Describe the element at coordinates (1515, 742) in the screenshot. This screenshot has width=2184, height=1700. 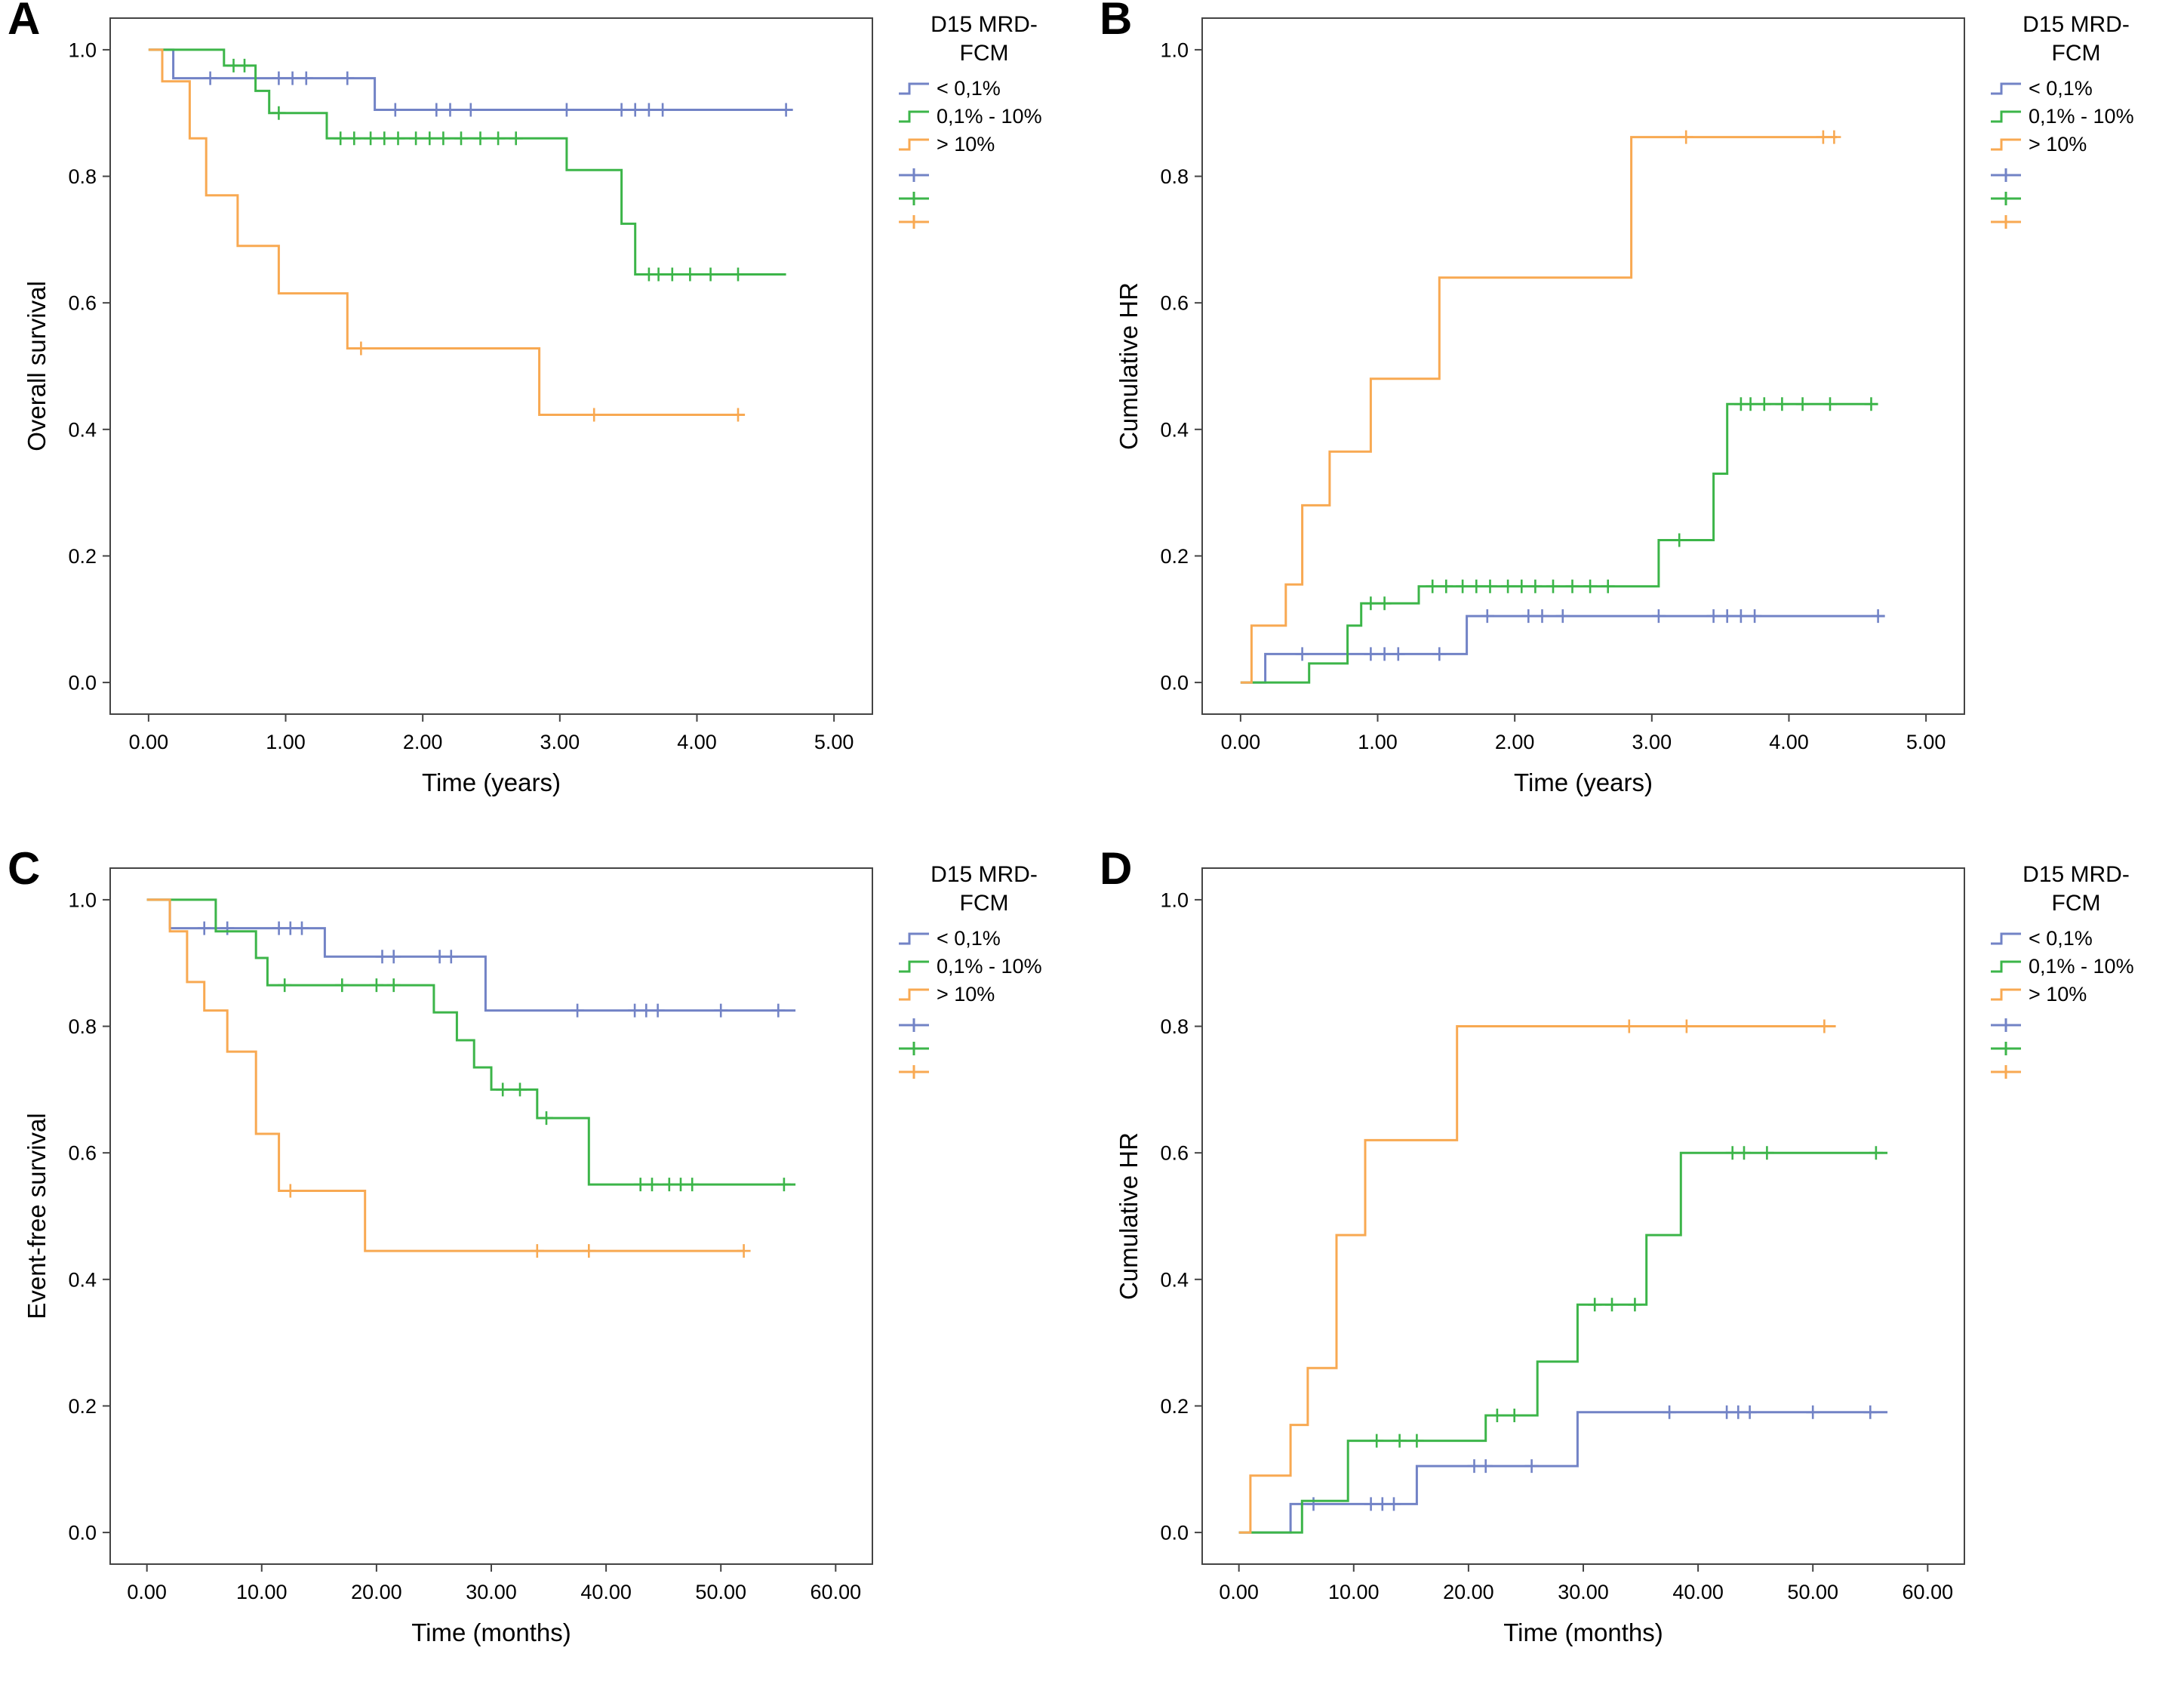
I see `x-tick-label: 2.00` at that location.